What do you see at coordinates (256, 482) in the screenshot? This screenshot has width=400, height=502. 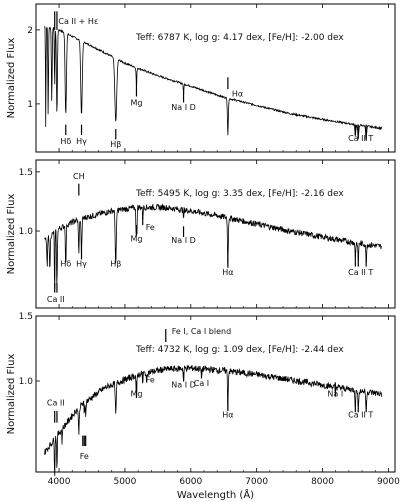 I see `x-tick-label: 7000` at bounding box center [256, 482].